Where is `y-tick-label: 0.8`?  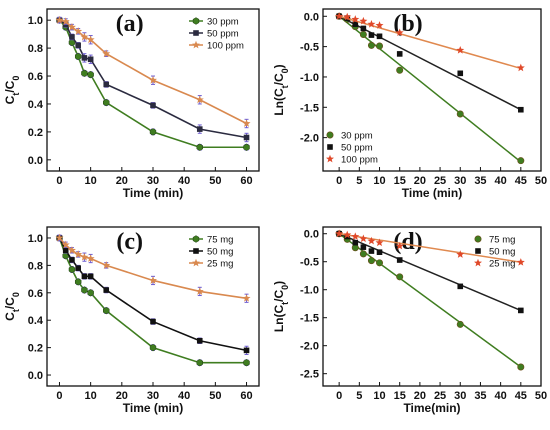 y-tick-label: 0.8 is located at coordinates (35, 266).